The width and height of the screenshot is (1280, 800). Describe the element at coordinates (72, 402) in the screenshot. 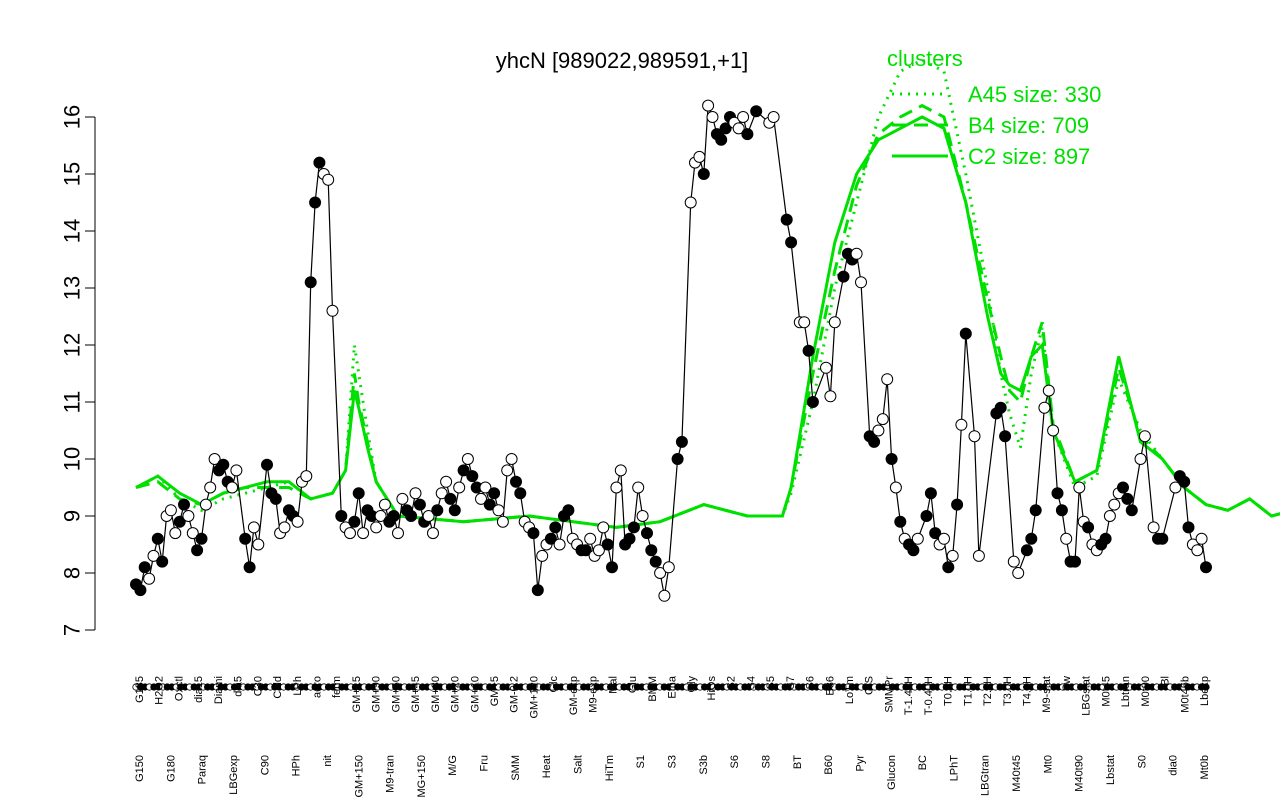

I see `y-tick-label: 11` at that location.